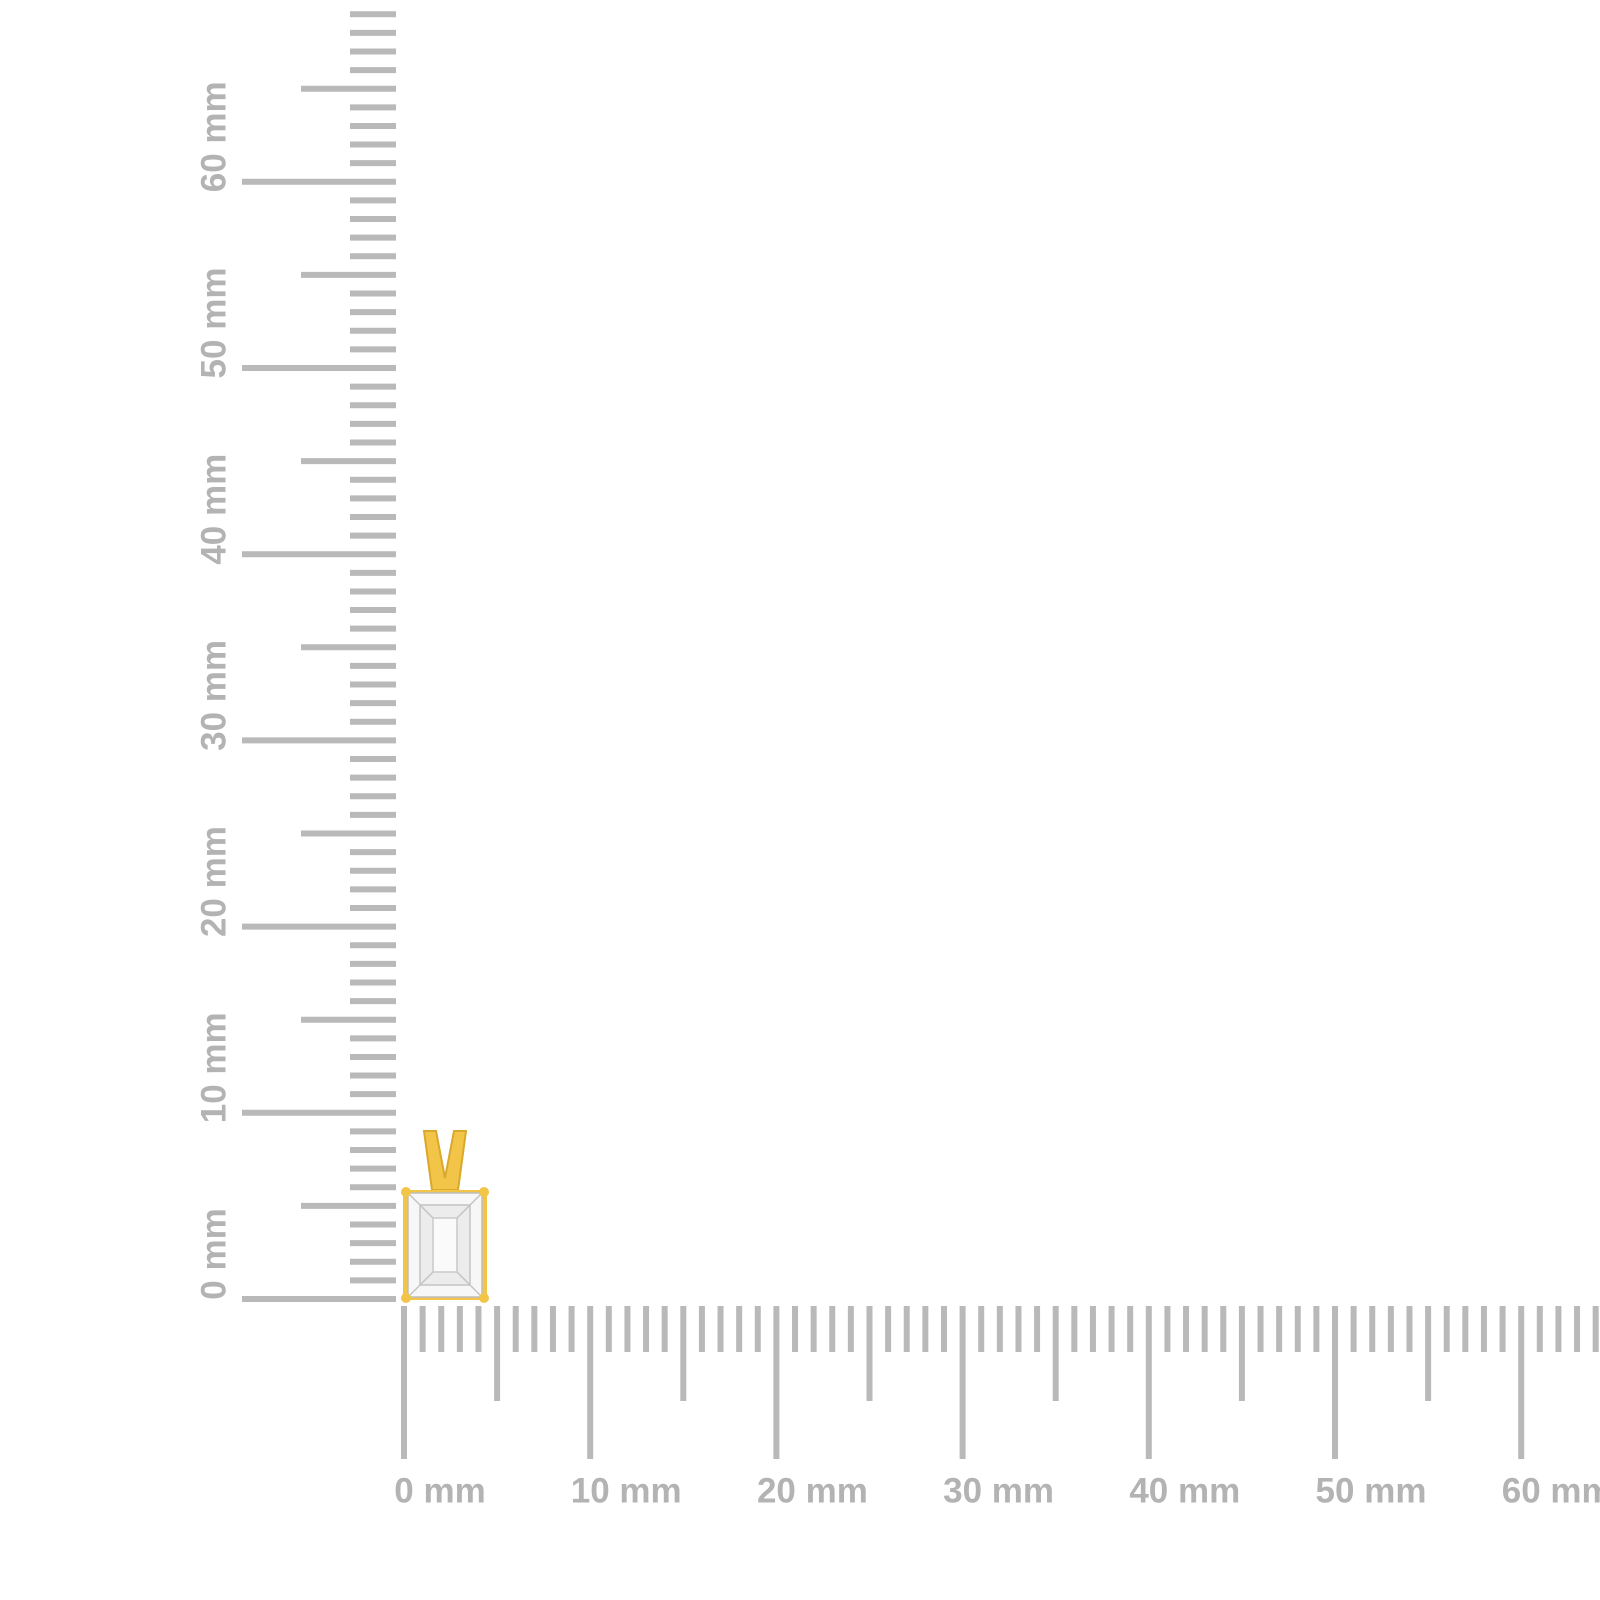 This screenshot has height=1600, width=1600. What do you see at coordinates (1184, 1490) in the screenshot?
I see `h-ruler-label: 40 mm` at bounding box center [1184, 1490].